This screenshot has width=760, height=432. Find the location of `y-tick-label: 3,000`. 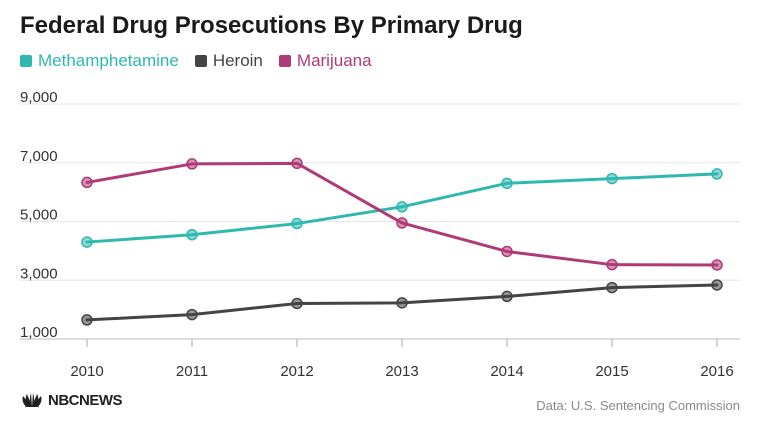

y-tick-label: 3,000 is located at coordinates (39, 273).